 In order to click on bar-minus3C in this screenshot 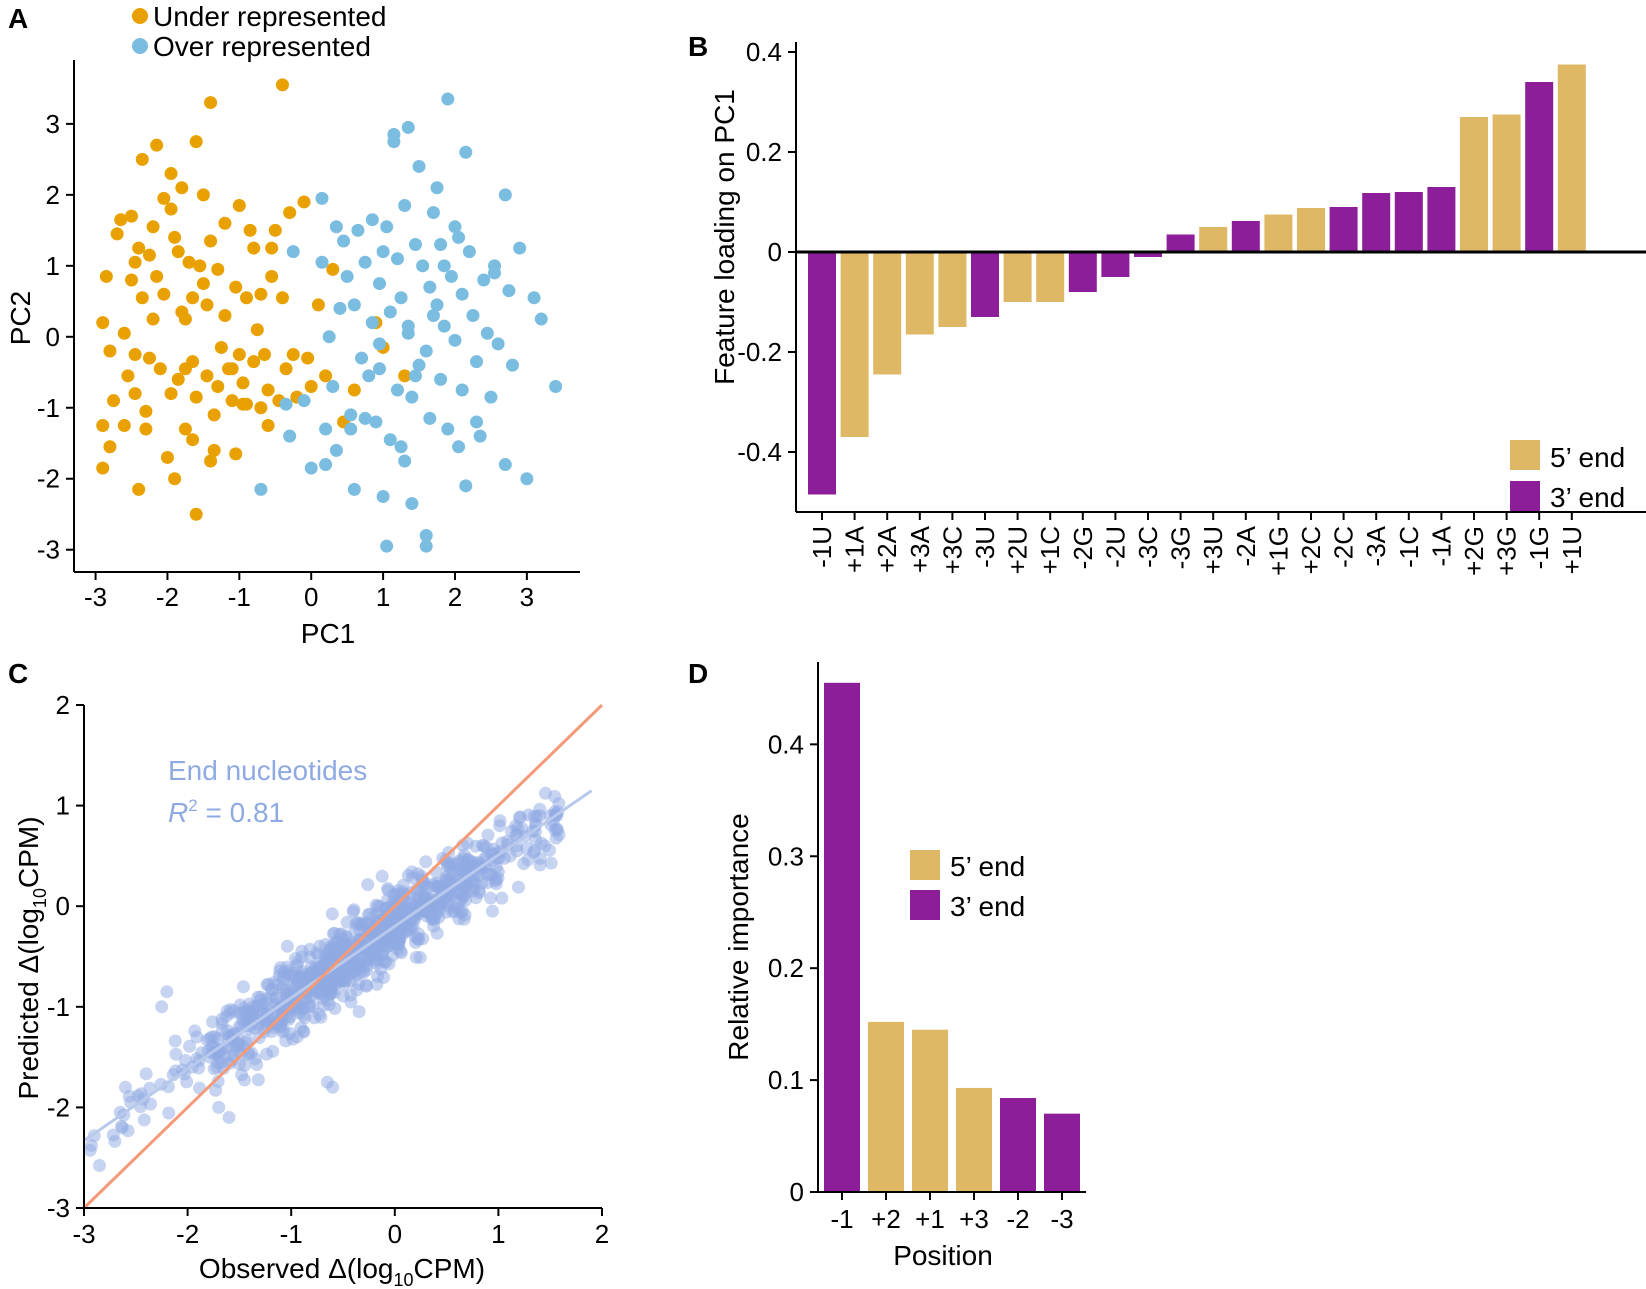, I will do `click(1148, 254)`.